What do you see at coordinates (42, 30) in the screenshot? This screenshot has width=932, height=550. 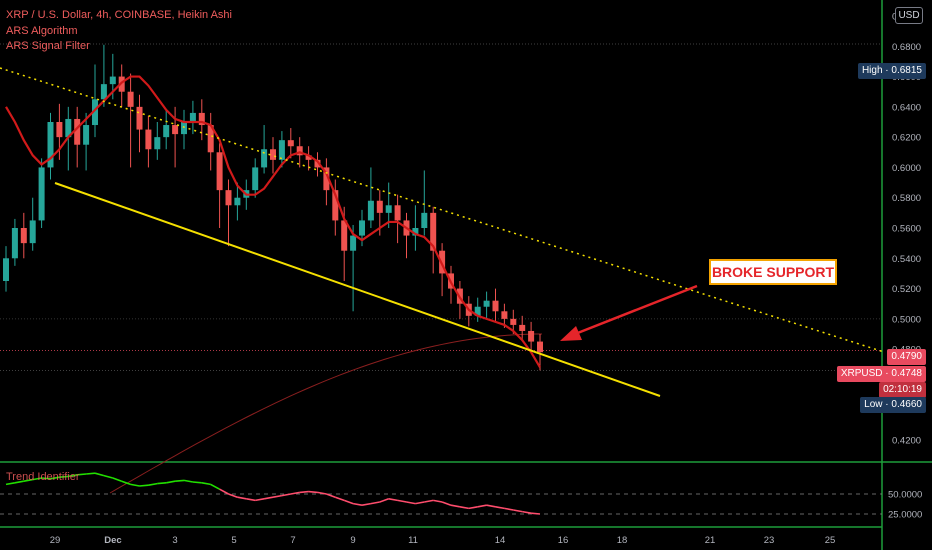 I see `indicator-ars-algorithm: ARS Algorithm` at bounding box center [42, 30].